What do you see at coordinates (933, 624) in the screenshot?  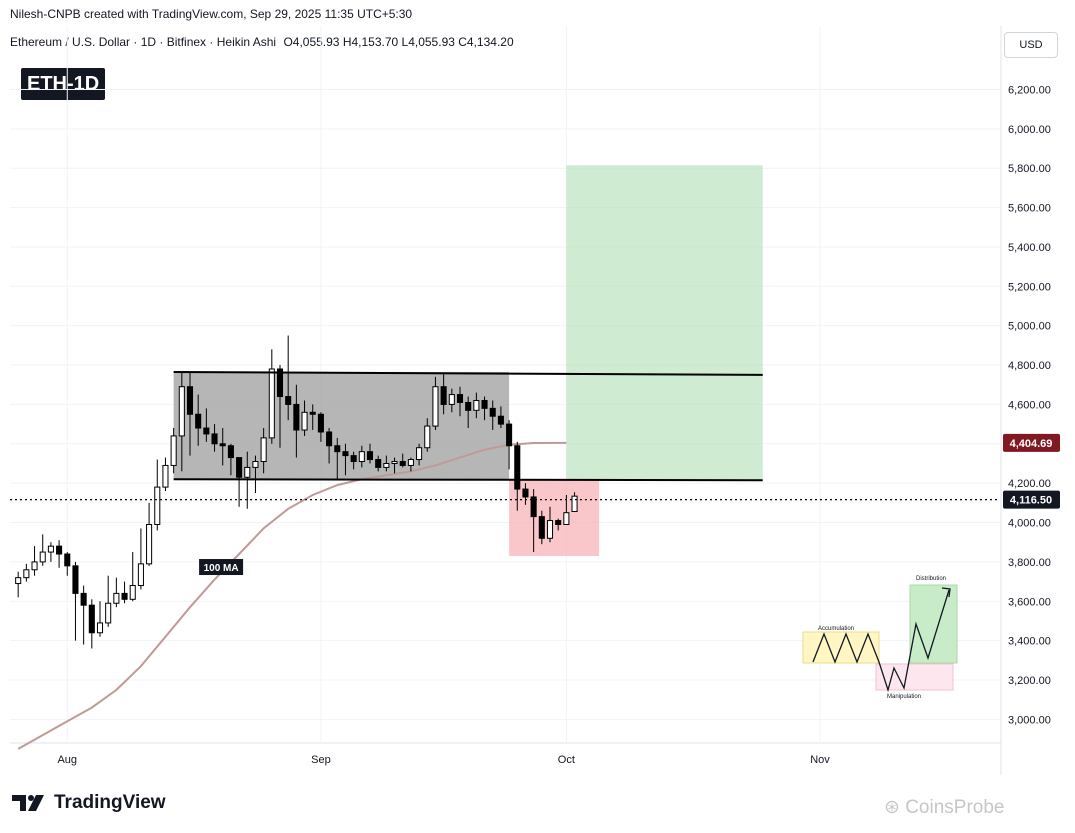 I see `distribution-box` at bounding box center [933, 624].